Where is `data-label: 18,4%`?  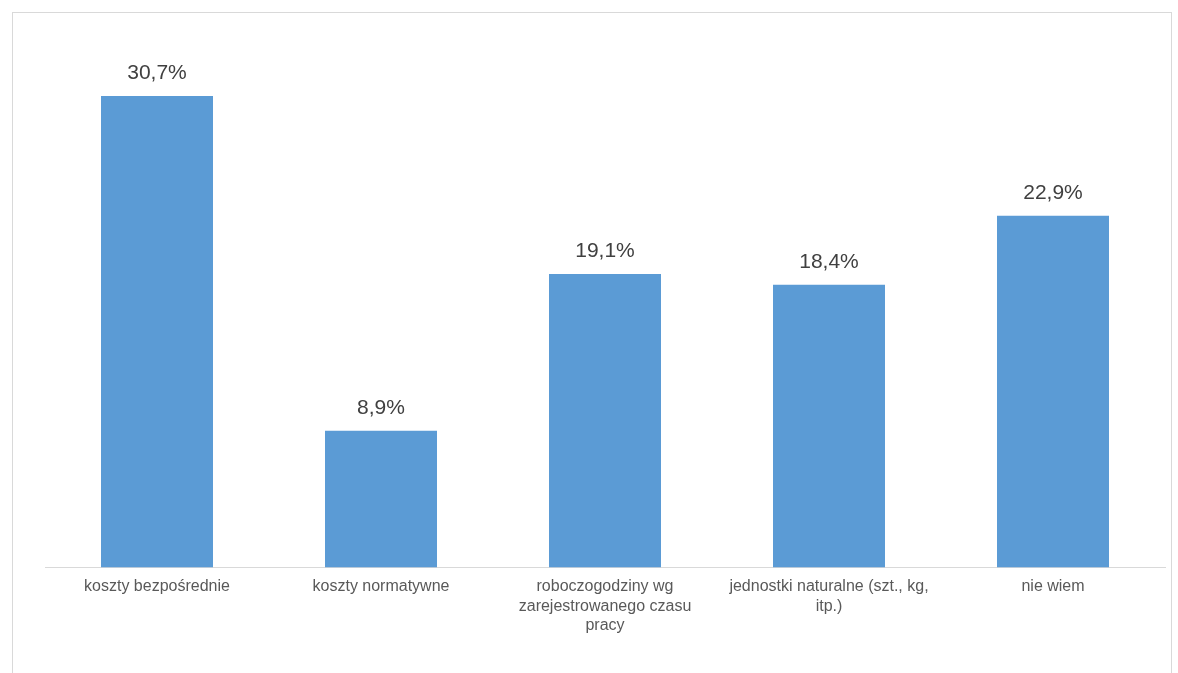
data-label: 18,4% is located at coordinates (829, 261).